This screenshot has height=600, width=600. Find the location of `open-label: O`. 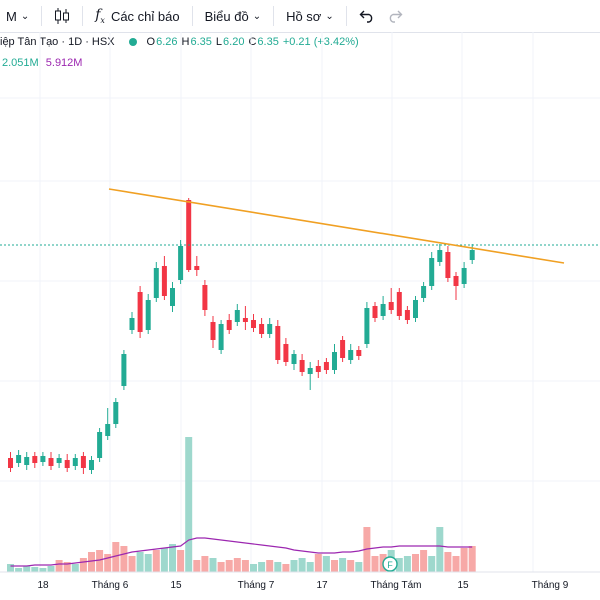

open-label: O is located at coordinates (151, 42).